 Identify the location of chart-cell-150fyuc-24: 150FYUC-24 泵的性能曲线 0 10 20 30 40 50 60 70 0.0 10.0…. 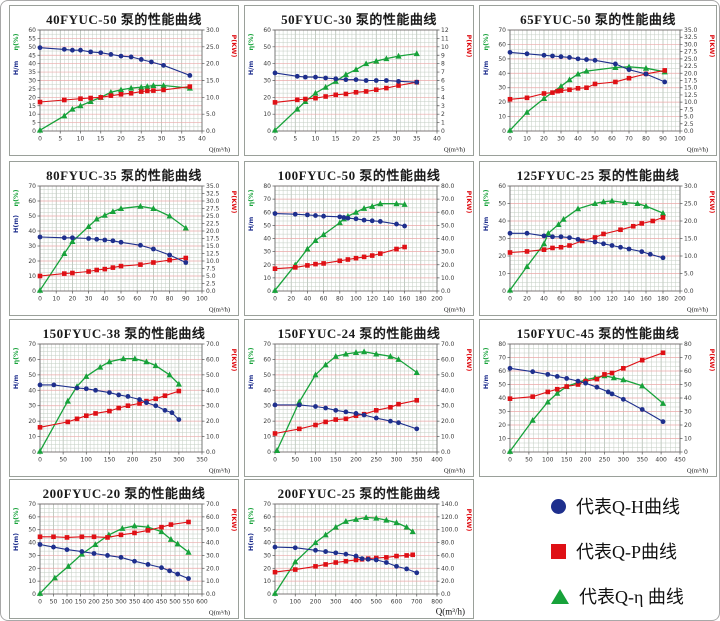
(359, 398).